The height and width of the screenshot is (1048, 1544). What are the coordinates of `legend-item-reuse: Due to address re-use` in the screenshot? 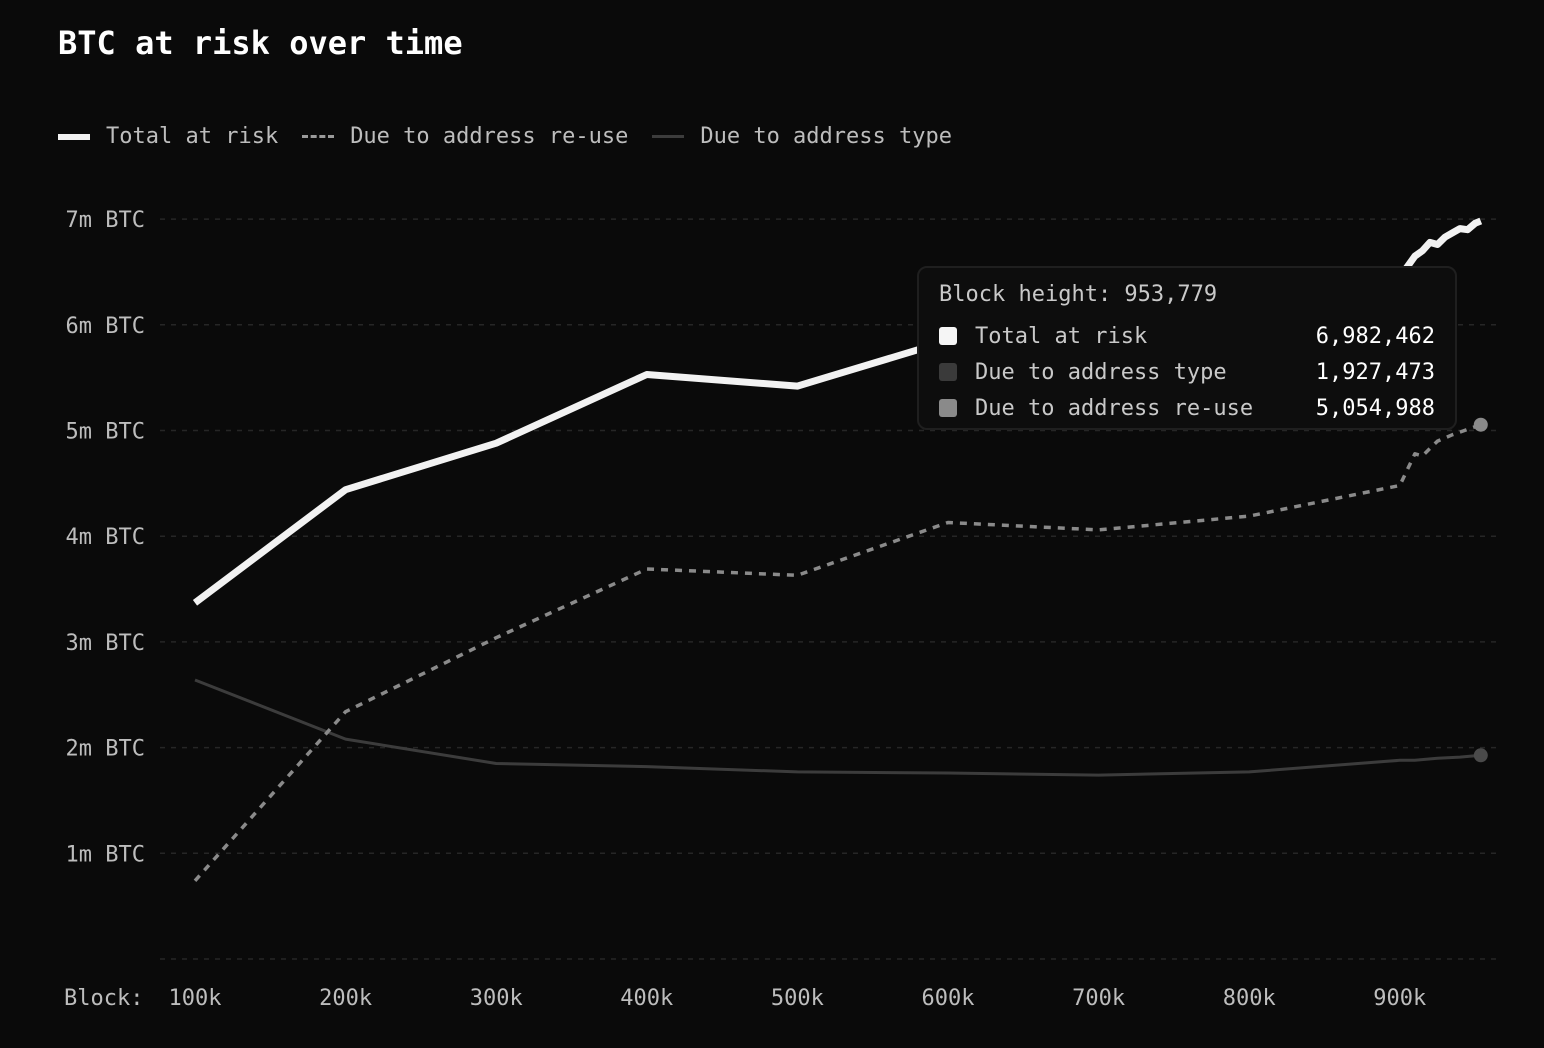 It's located at (465, 136).